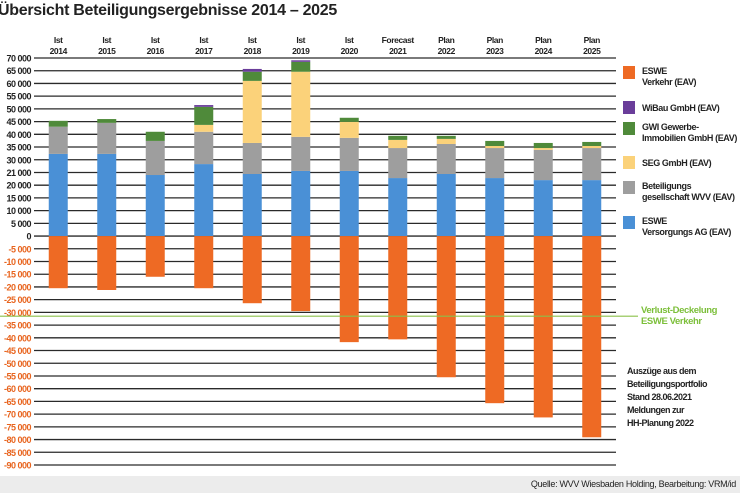 This screenshot has height=493, width=740. What do you see at coordinates (689, 132) in the screenshot?
I see `legend-label: GWI Gewerbe- Immobilien GmbH (EAV)` at bounding box center [689, 132].